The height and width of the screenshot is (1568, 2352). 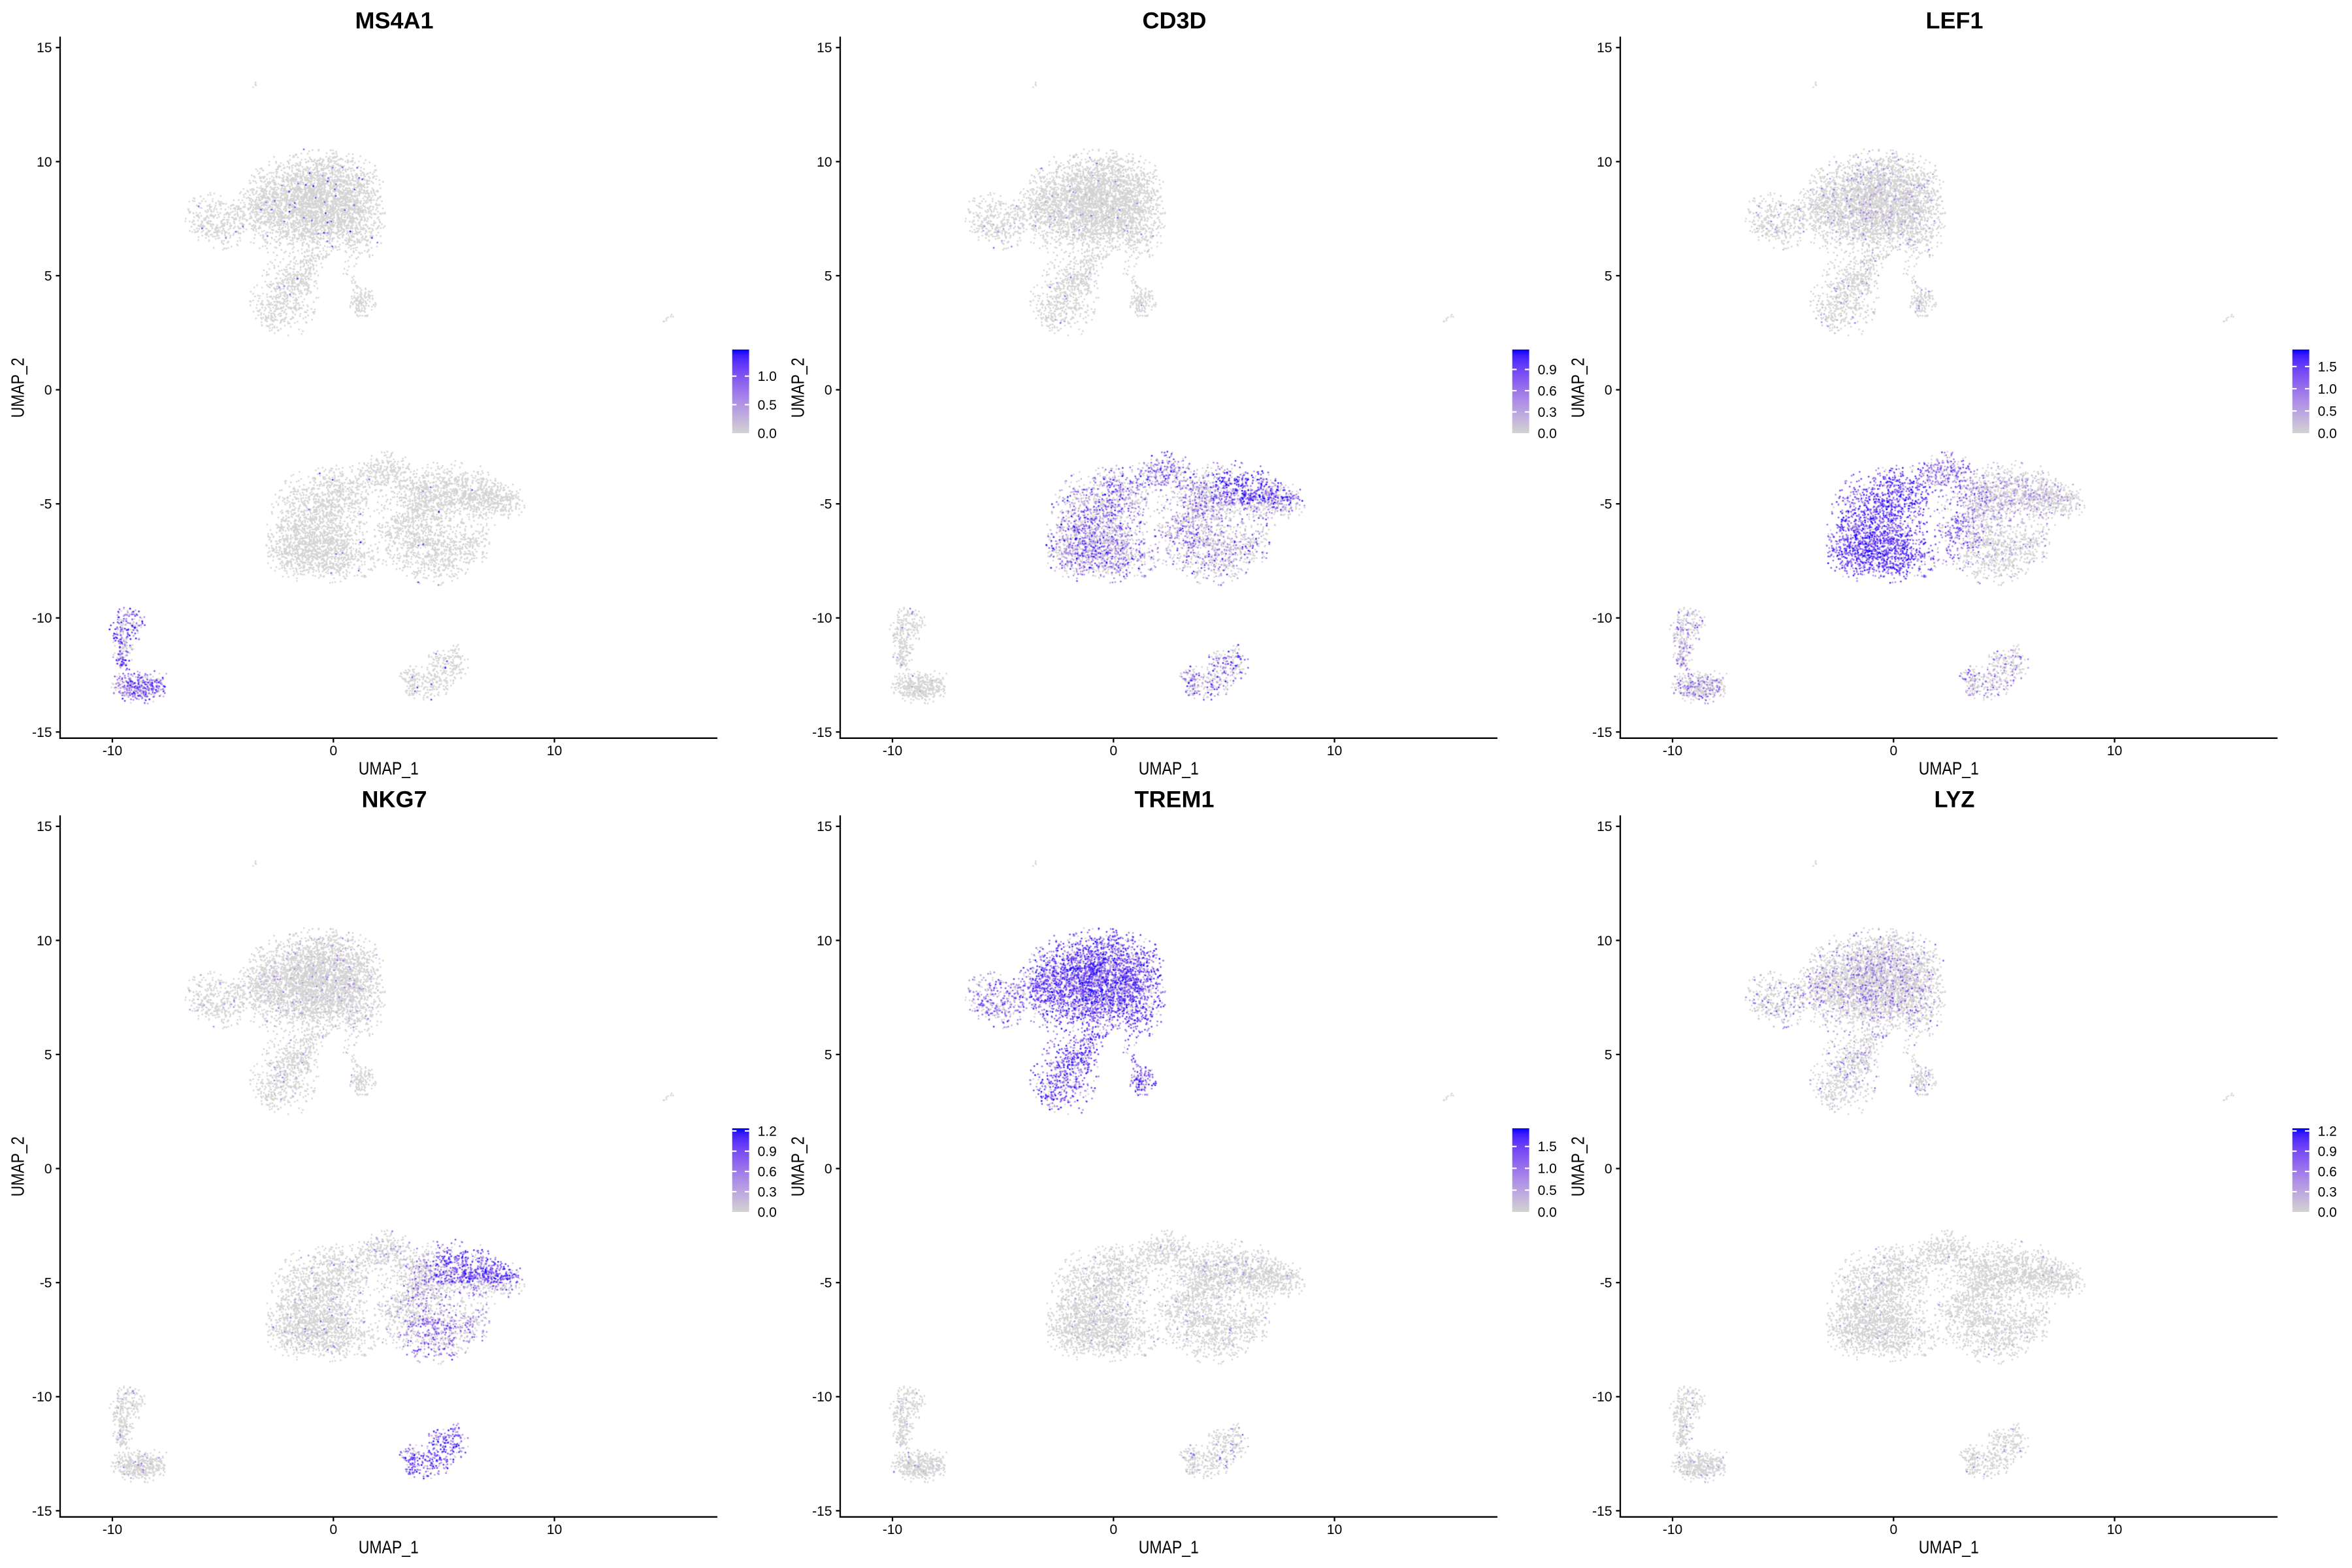 What do you see at coordinates (1955, 799) in the screenshot?
I see `svg-text: LYZ` at bounding box center [1955, 799].